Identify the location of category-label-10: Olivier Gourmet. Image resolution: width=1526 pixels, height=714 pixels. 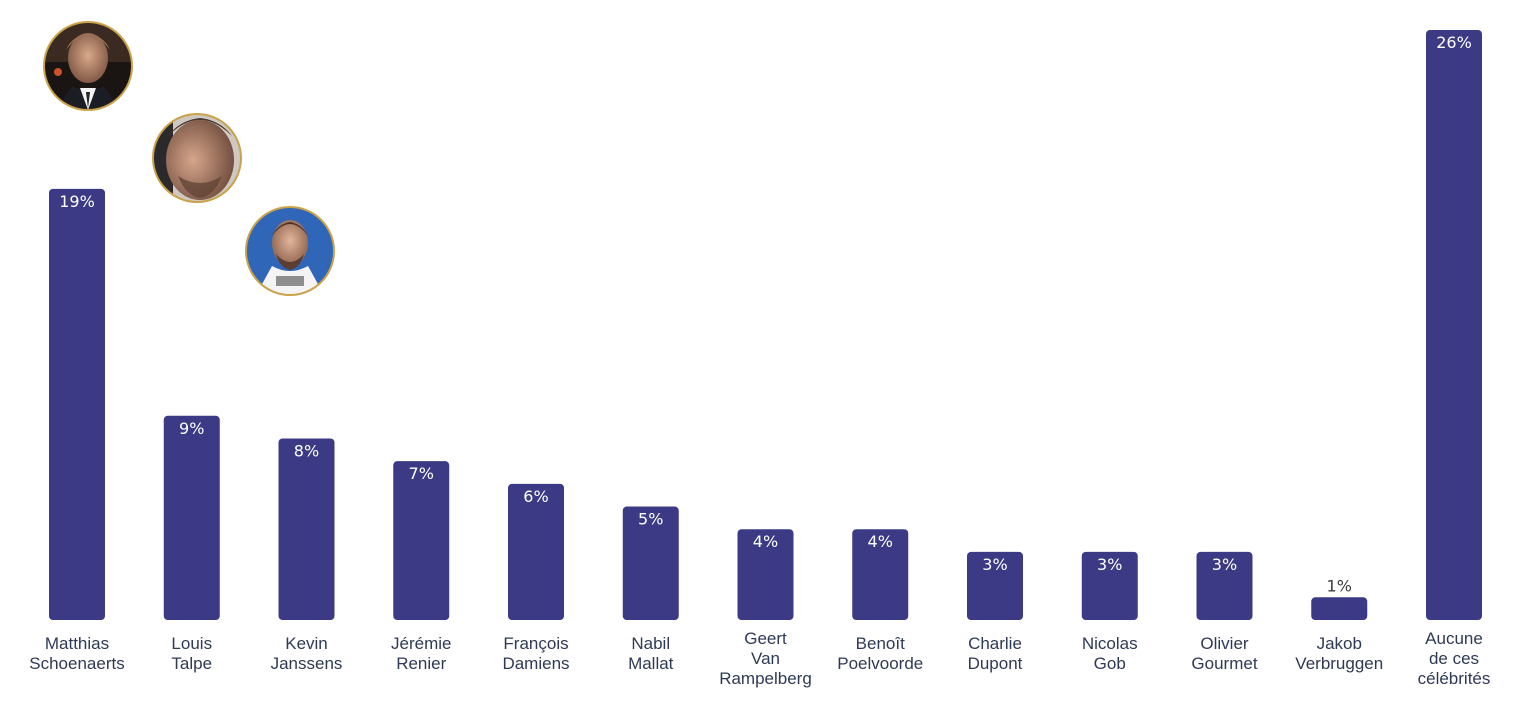
(1224, 653).